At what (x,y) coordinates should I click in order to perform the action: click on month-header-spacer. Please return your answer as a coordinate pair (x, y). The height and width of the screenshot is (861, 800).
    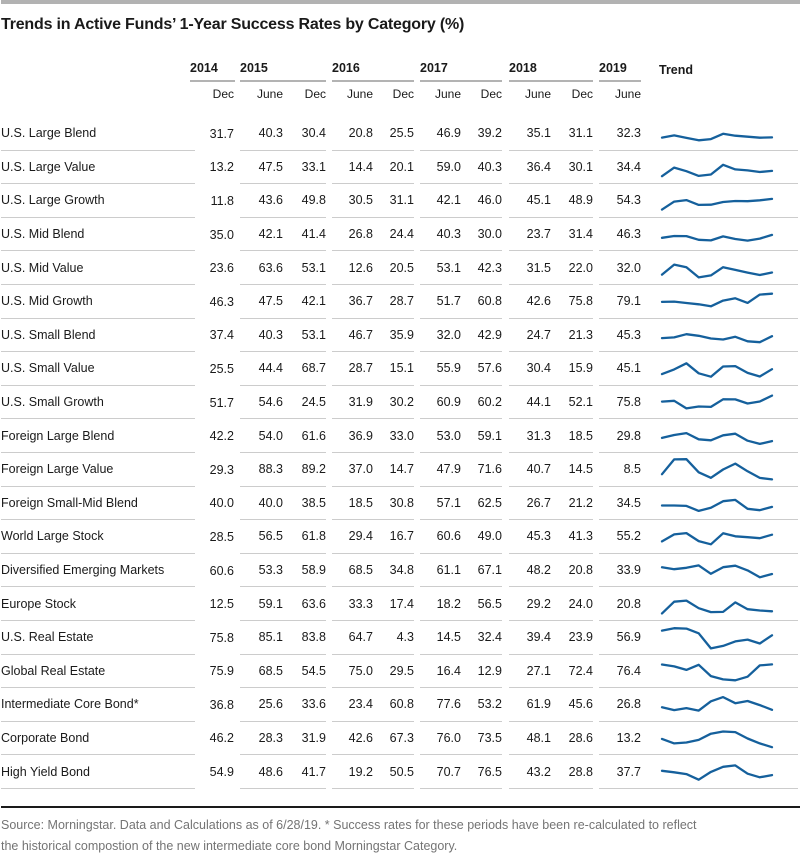
    Looking at the image, I should click on (98, 94).